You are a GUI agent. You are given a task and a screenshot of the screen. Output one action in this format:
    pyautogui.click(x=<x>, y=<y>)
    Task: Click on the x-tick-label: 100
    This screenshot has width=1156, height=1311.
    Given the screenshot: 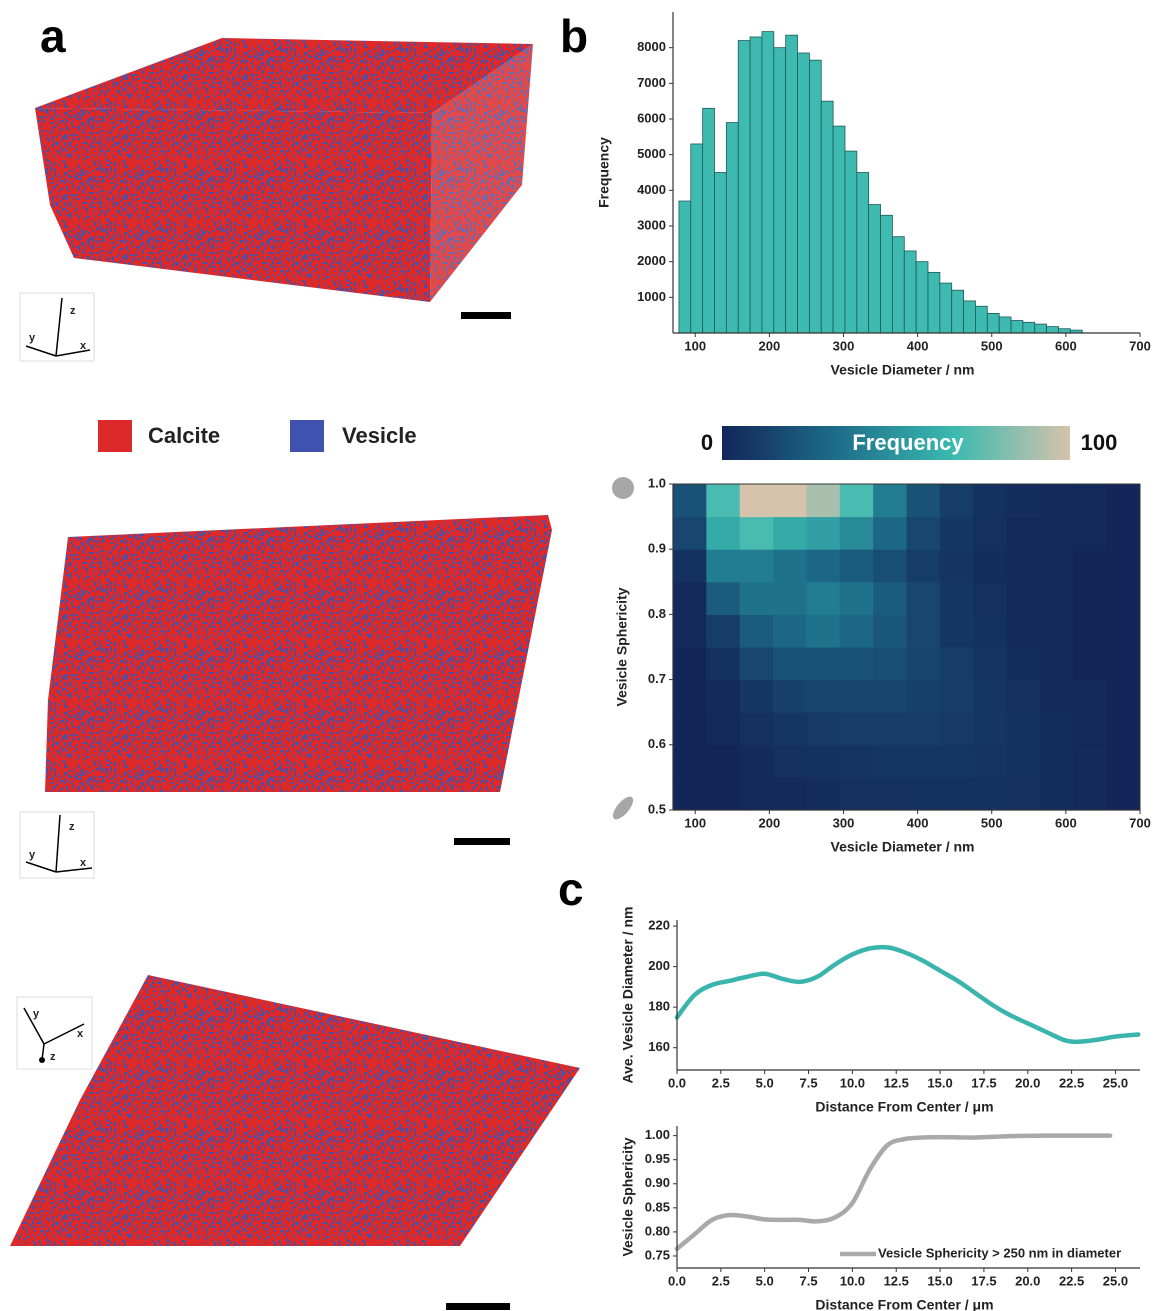 What is the action you would take?
    pyautogui.click(x=695, y=822)
    